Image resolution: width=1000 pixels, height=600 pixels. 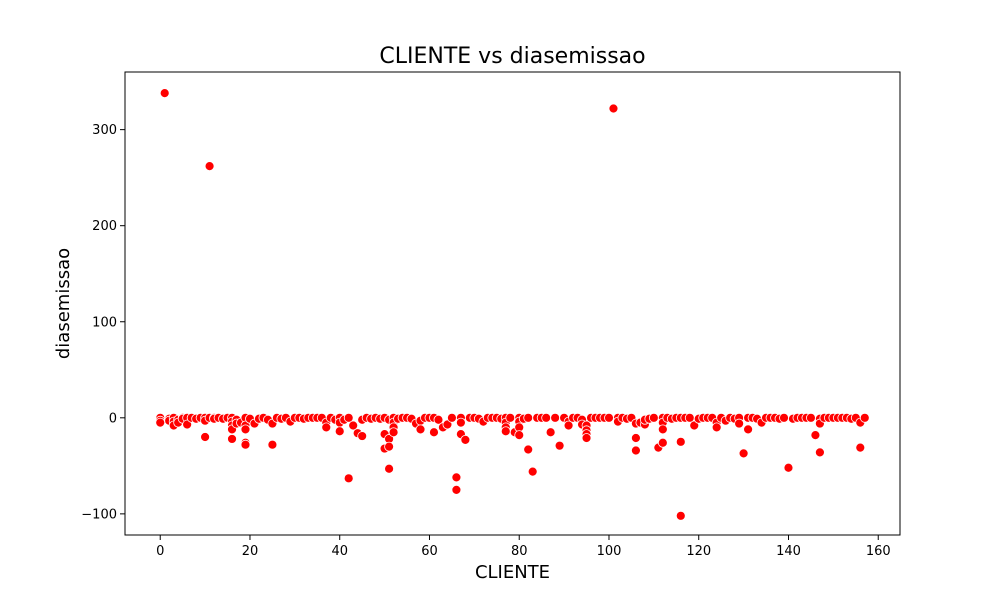 What do you see at coordinates (519, 551) in the screenshot?
I see `x-tick-label: 80` at bounding box center [519, 551].